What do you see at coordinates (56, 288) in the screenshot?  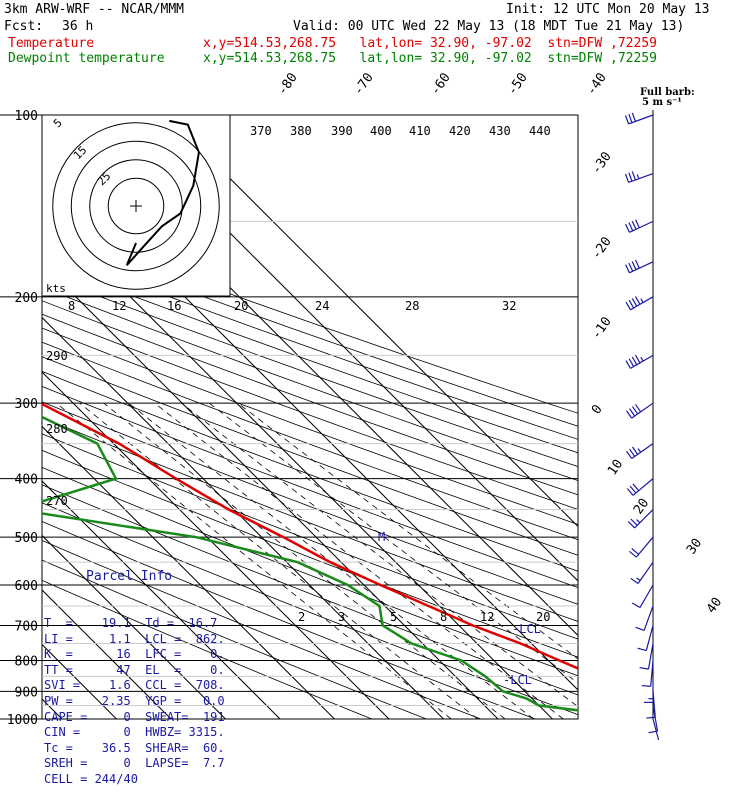 I see `hodograph-units: kts` at bounding box center [56, 288].